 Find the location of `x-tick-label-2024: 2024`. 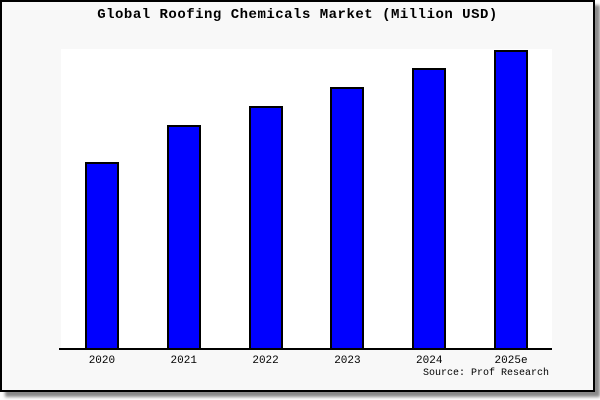

x-tick-label-2024: 2024 is located at coordinates (429, 361).